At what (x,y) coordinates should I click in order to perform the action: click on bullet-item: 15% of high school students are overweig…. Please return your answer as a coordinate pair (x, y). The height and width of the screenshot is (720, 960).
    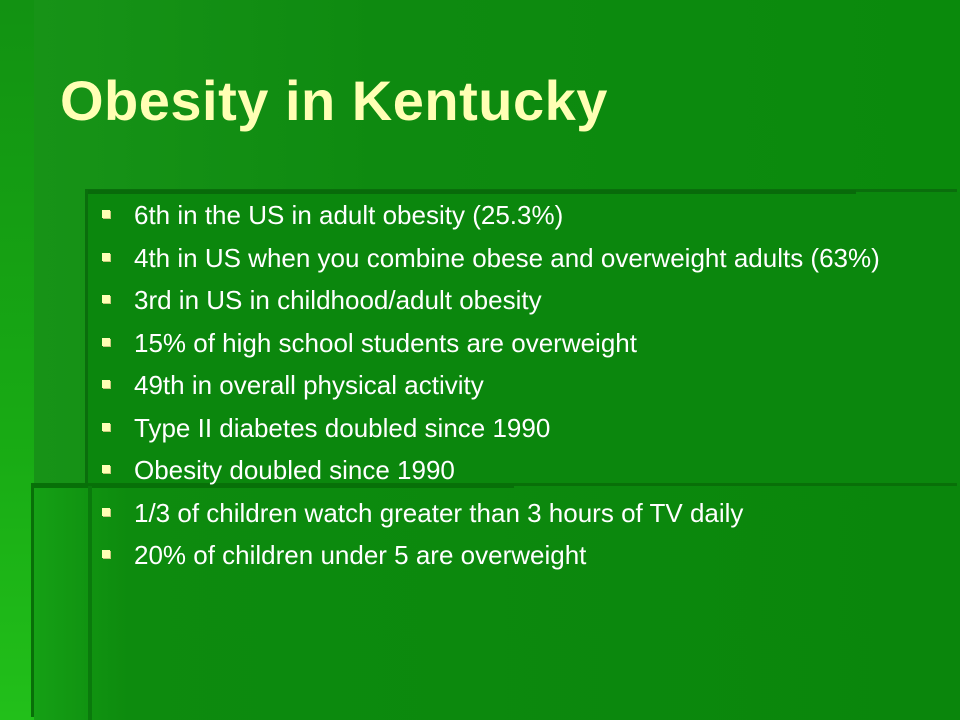
    Looking at the image, I should click on (500, 343).